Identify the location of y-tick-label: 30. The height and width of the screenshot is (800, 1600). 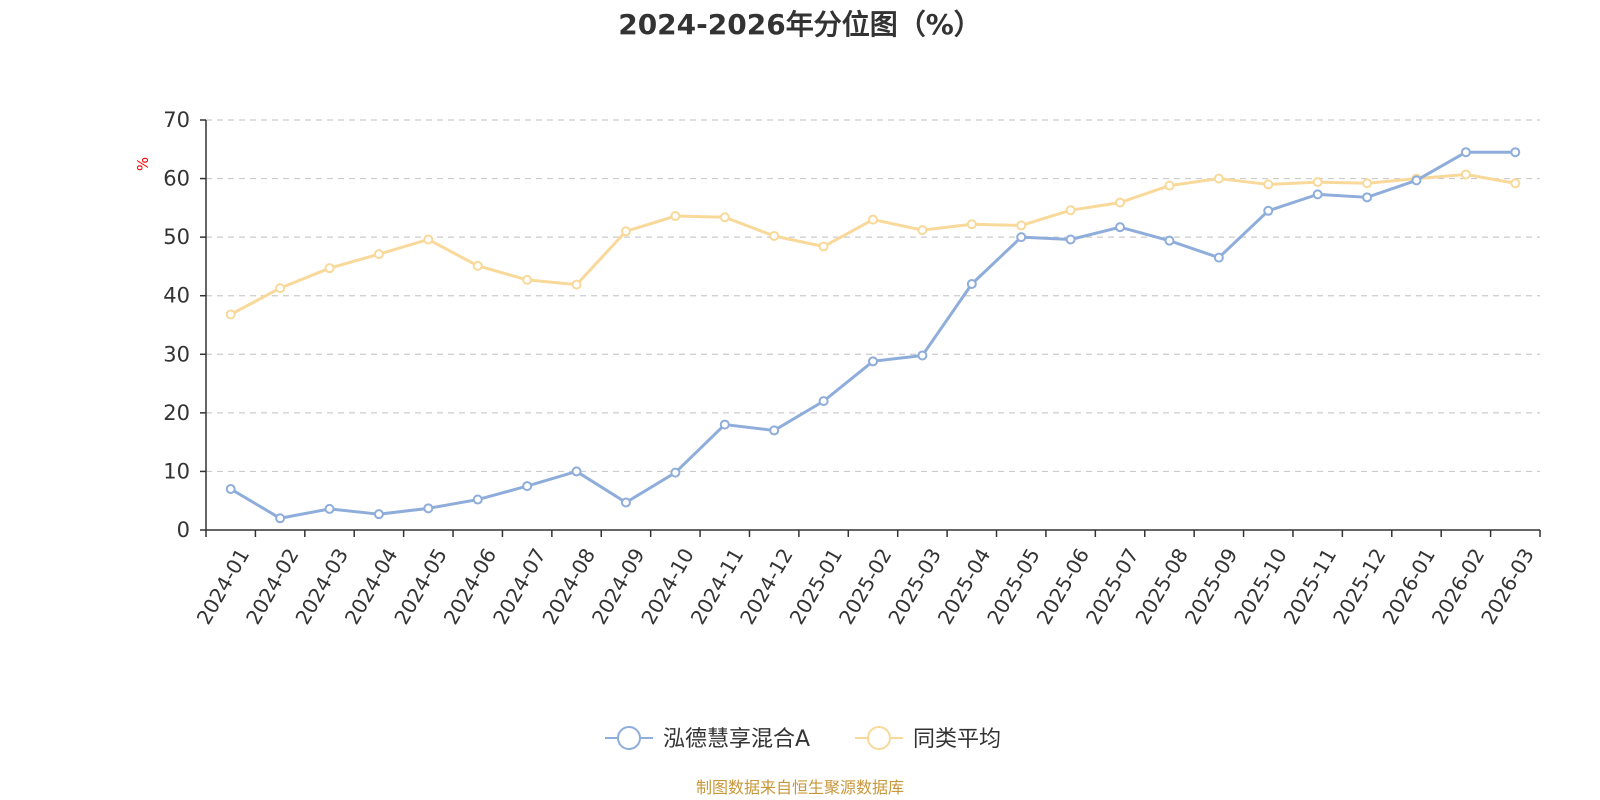
(176, 354).